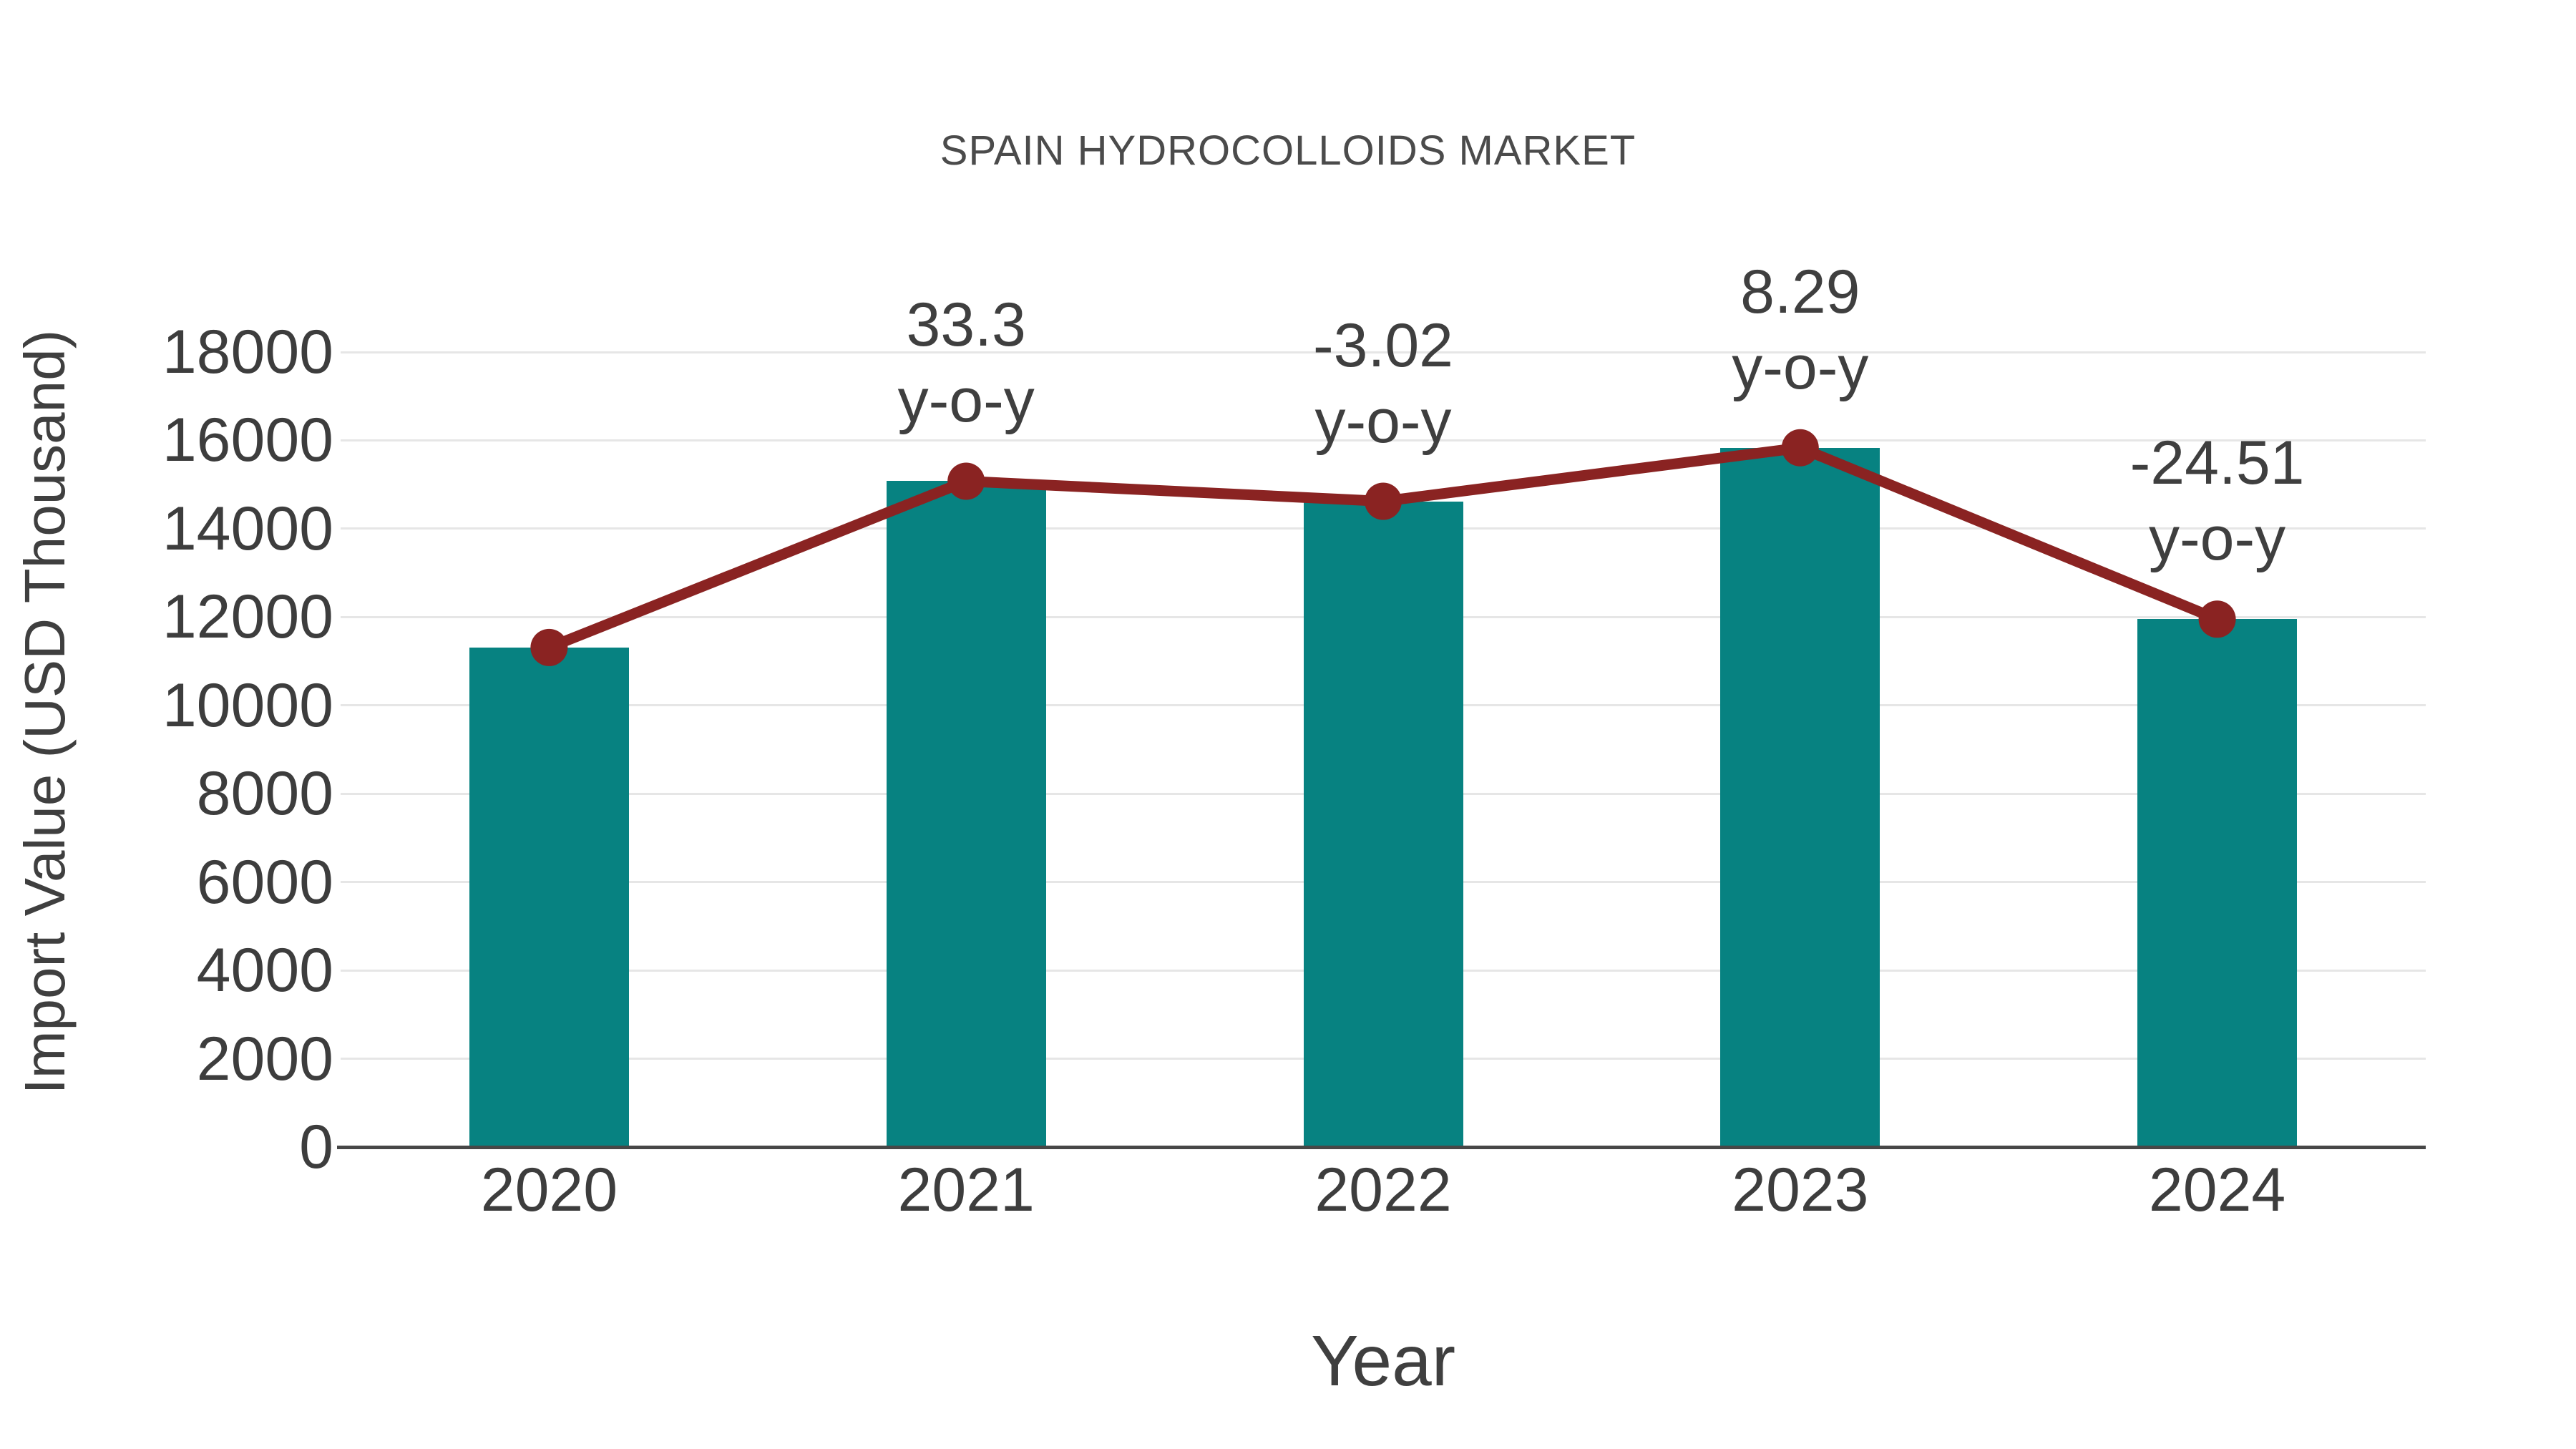 This screenshot has height=1449, width=2576. What do you see at coordinates (1383, 345) in the screenshot?
I see `yoy-value-2022: -3.02` at bounding box center [1383, 345].